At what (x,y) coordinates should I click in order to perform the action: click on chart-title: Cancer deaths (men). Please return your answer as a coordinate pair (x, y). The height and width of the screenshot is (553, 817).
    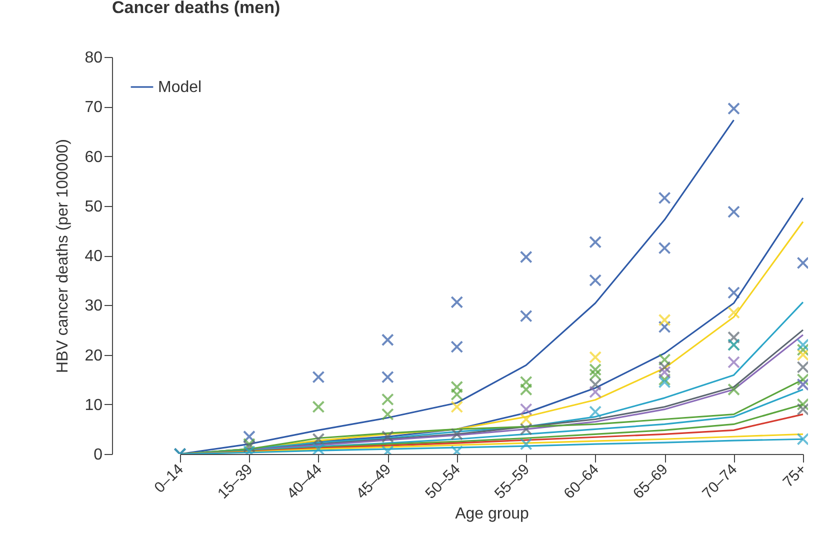
    Looking at the image, I should click on (196, 8).